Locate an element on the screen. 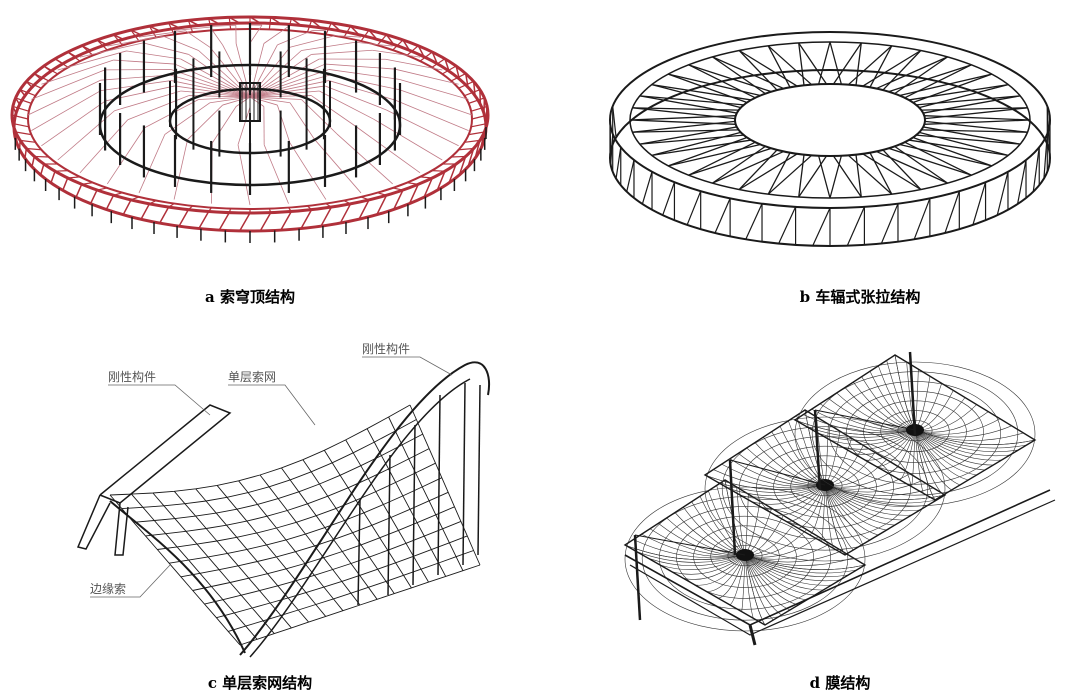 The height and width of the screenshot is (694, 1075). callout-cable-net: 单层索网 is located at coordinates (252, 377).